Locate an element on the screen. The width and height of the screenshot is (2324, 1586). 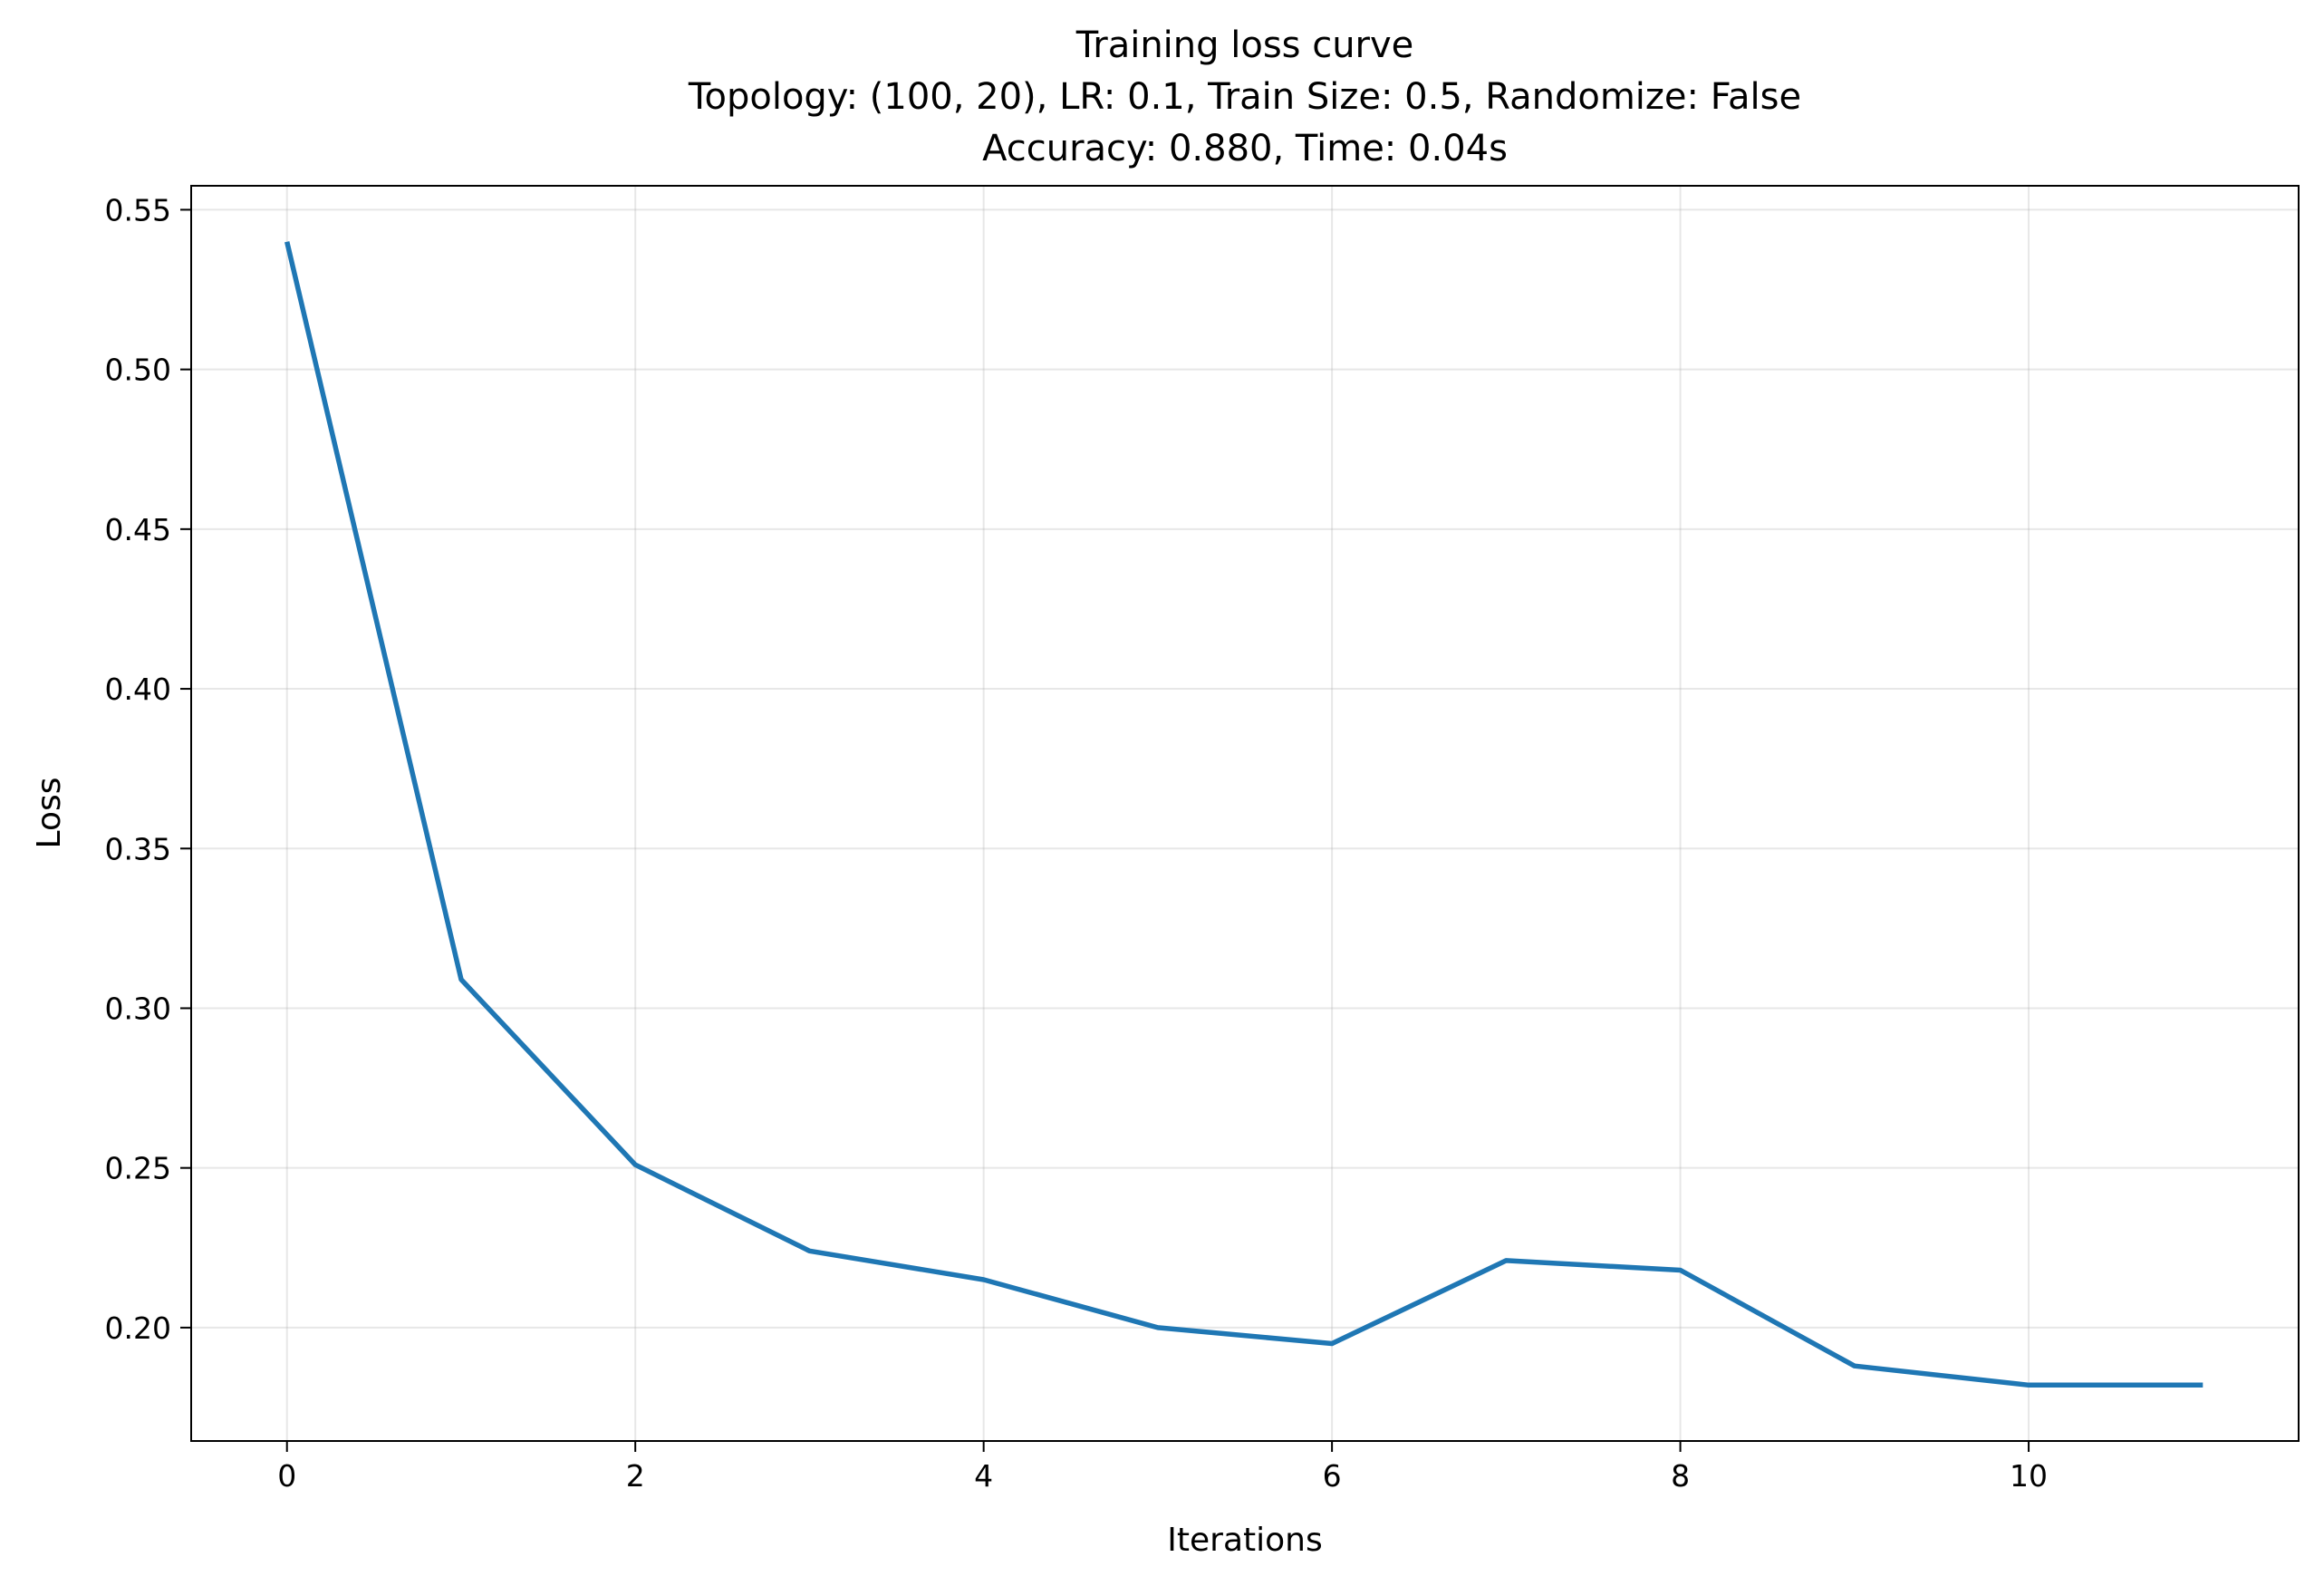
y-tick-label: 0.50 is located at coordinates (138, 370).